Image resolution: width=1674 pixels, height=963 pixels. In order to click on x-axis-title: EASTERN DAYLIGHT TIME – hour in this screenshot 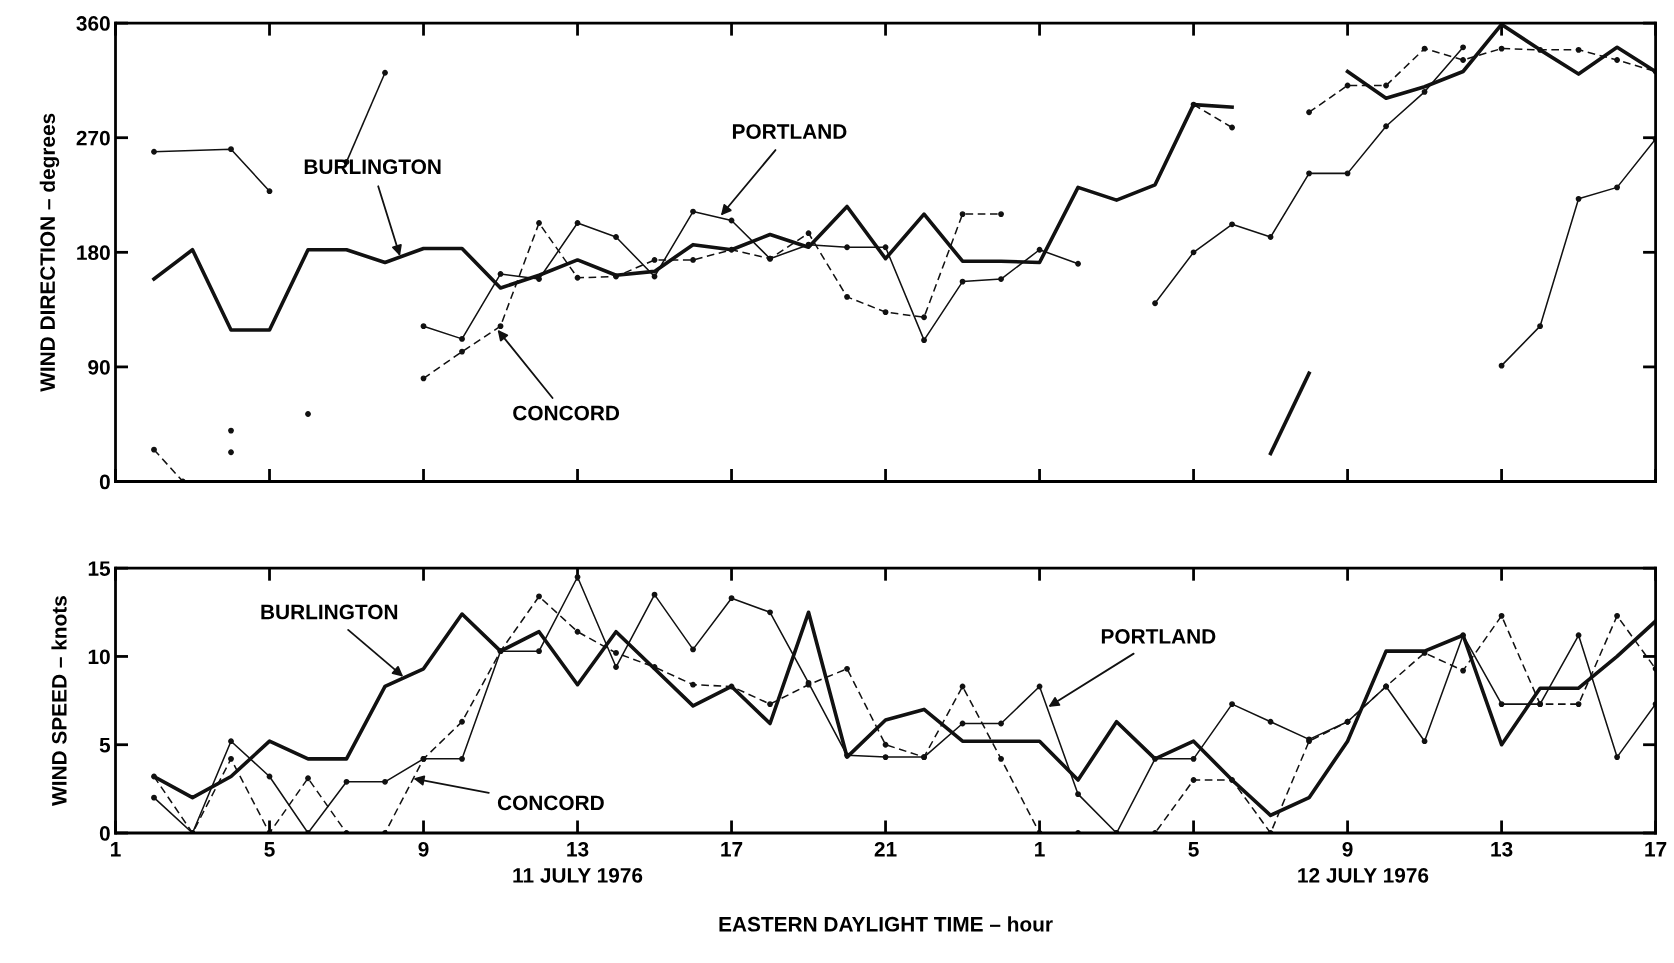, I will do `click(886, 924)`.